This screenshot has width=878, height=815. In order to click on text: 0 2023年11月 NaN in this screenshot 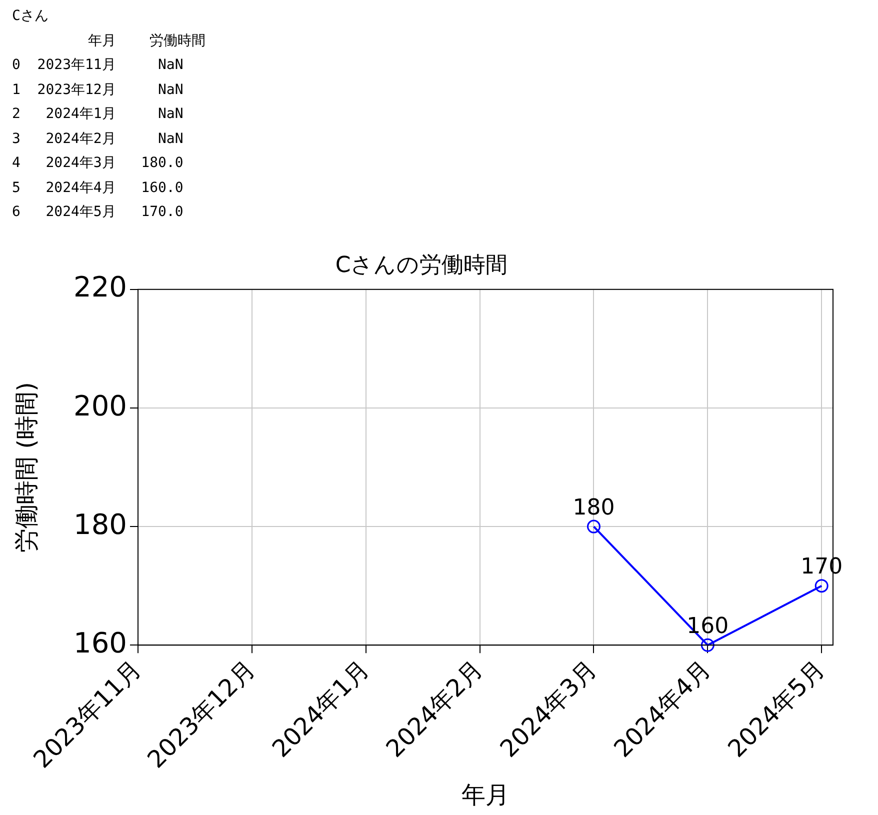, I will do `click(98, 65)`.